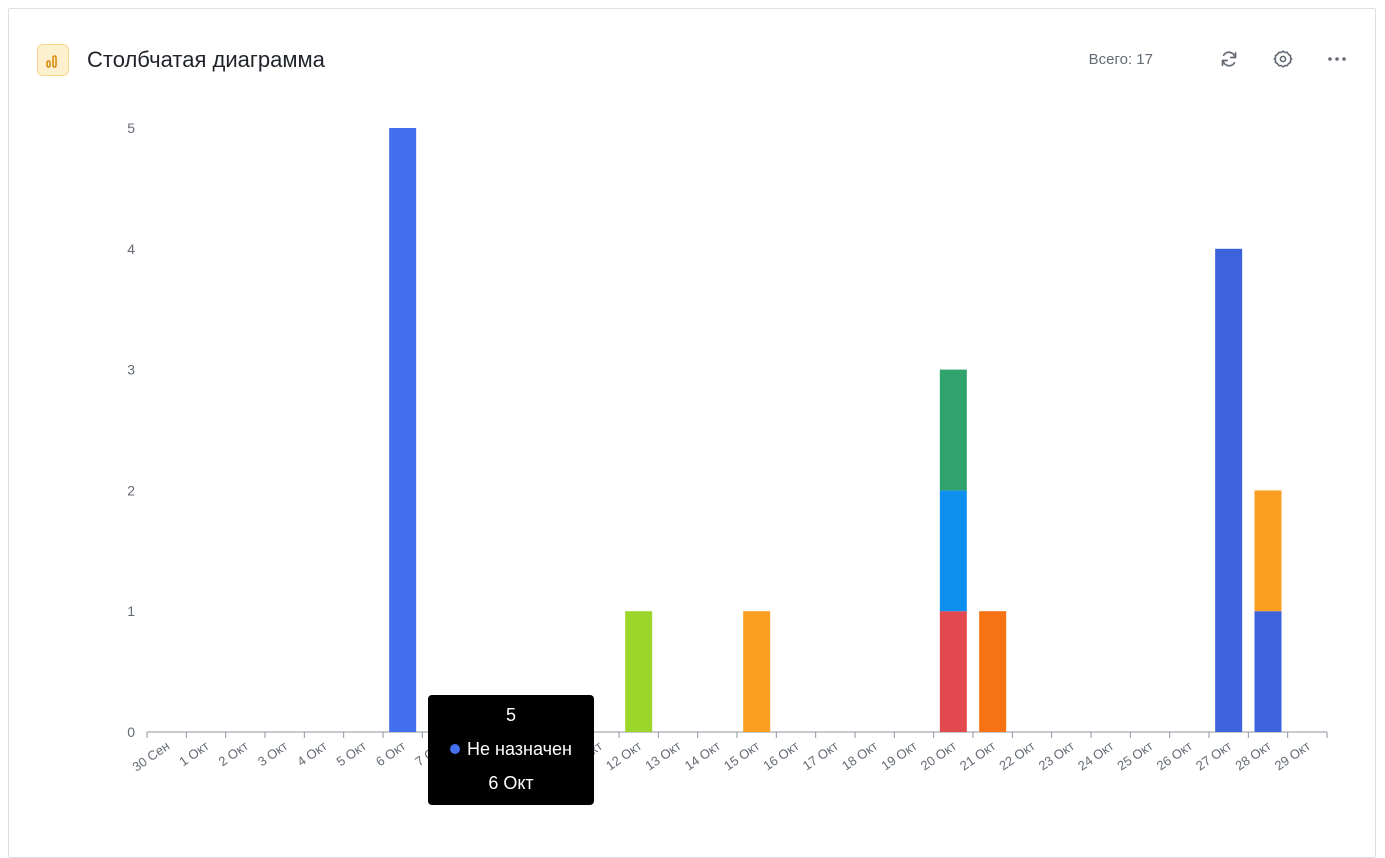 The image size is (1385, 858). What do you see at coordinates (233, 753) in the screenshot?
I see `x-tick-label: 2 Окт` at bounding box center [233, 753].